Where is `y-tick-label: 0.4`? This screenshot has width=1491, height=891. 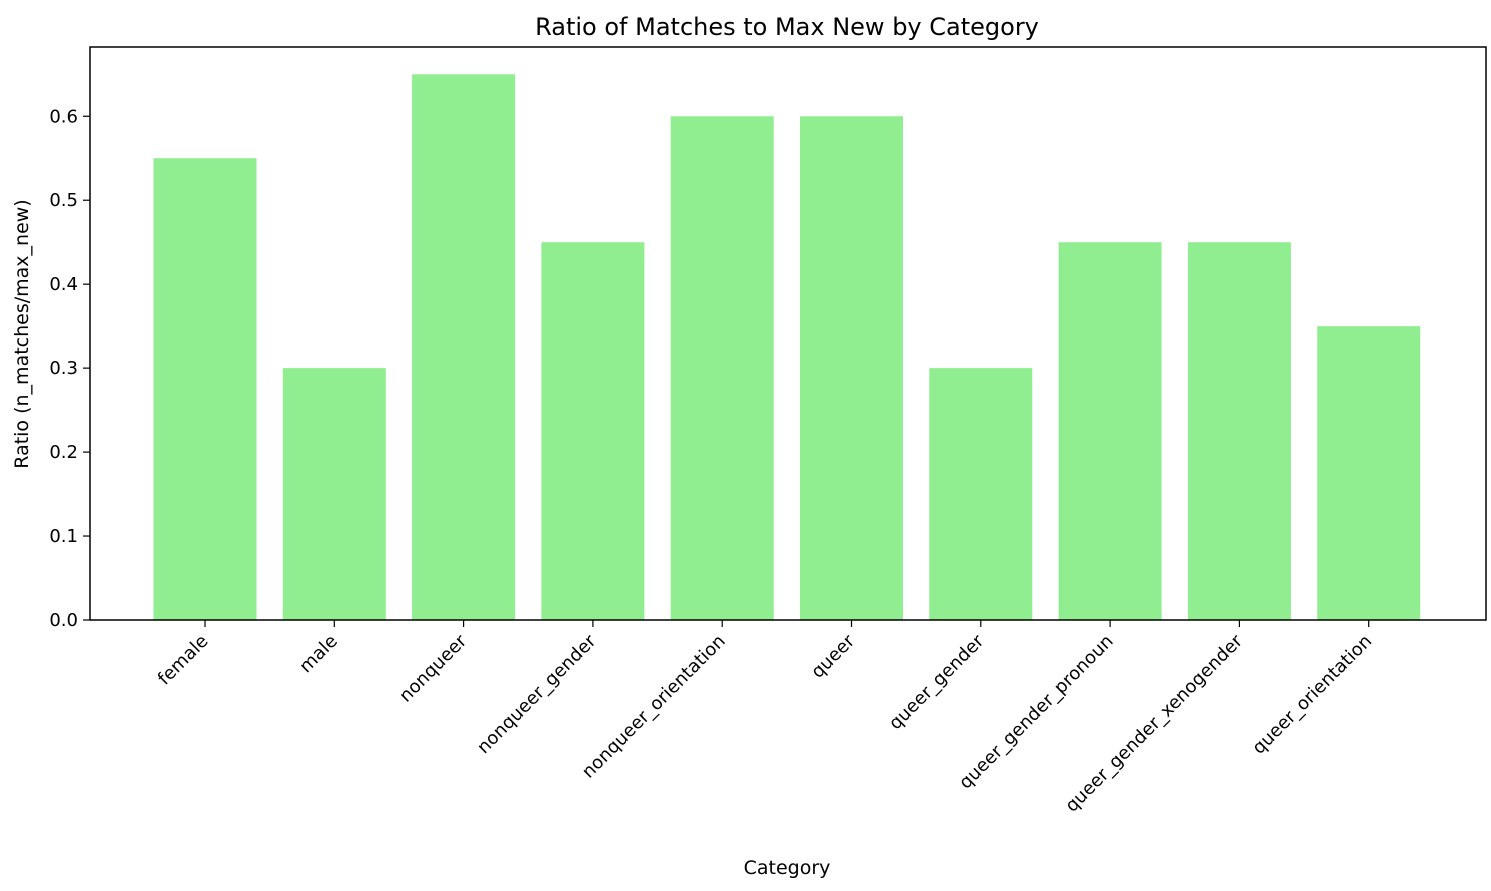
y-tick-label: 0.4 is located at coordinates (63, 284).